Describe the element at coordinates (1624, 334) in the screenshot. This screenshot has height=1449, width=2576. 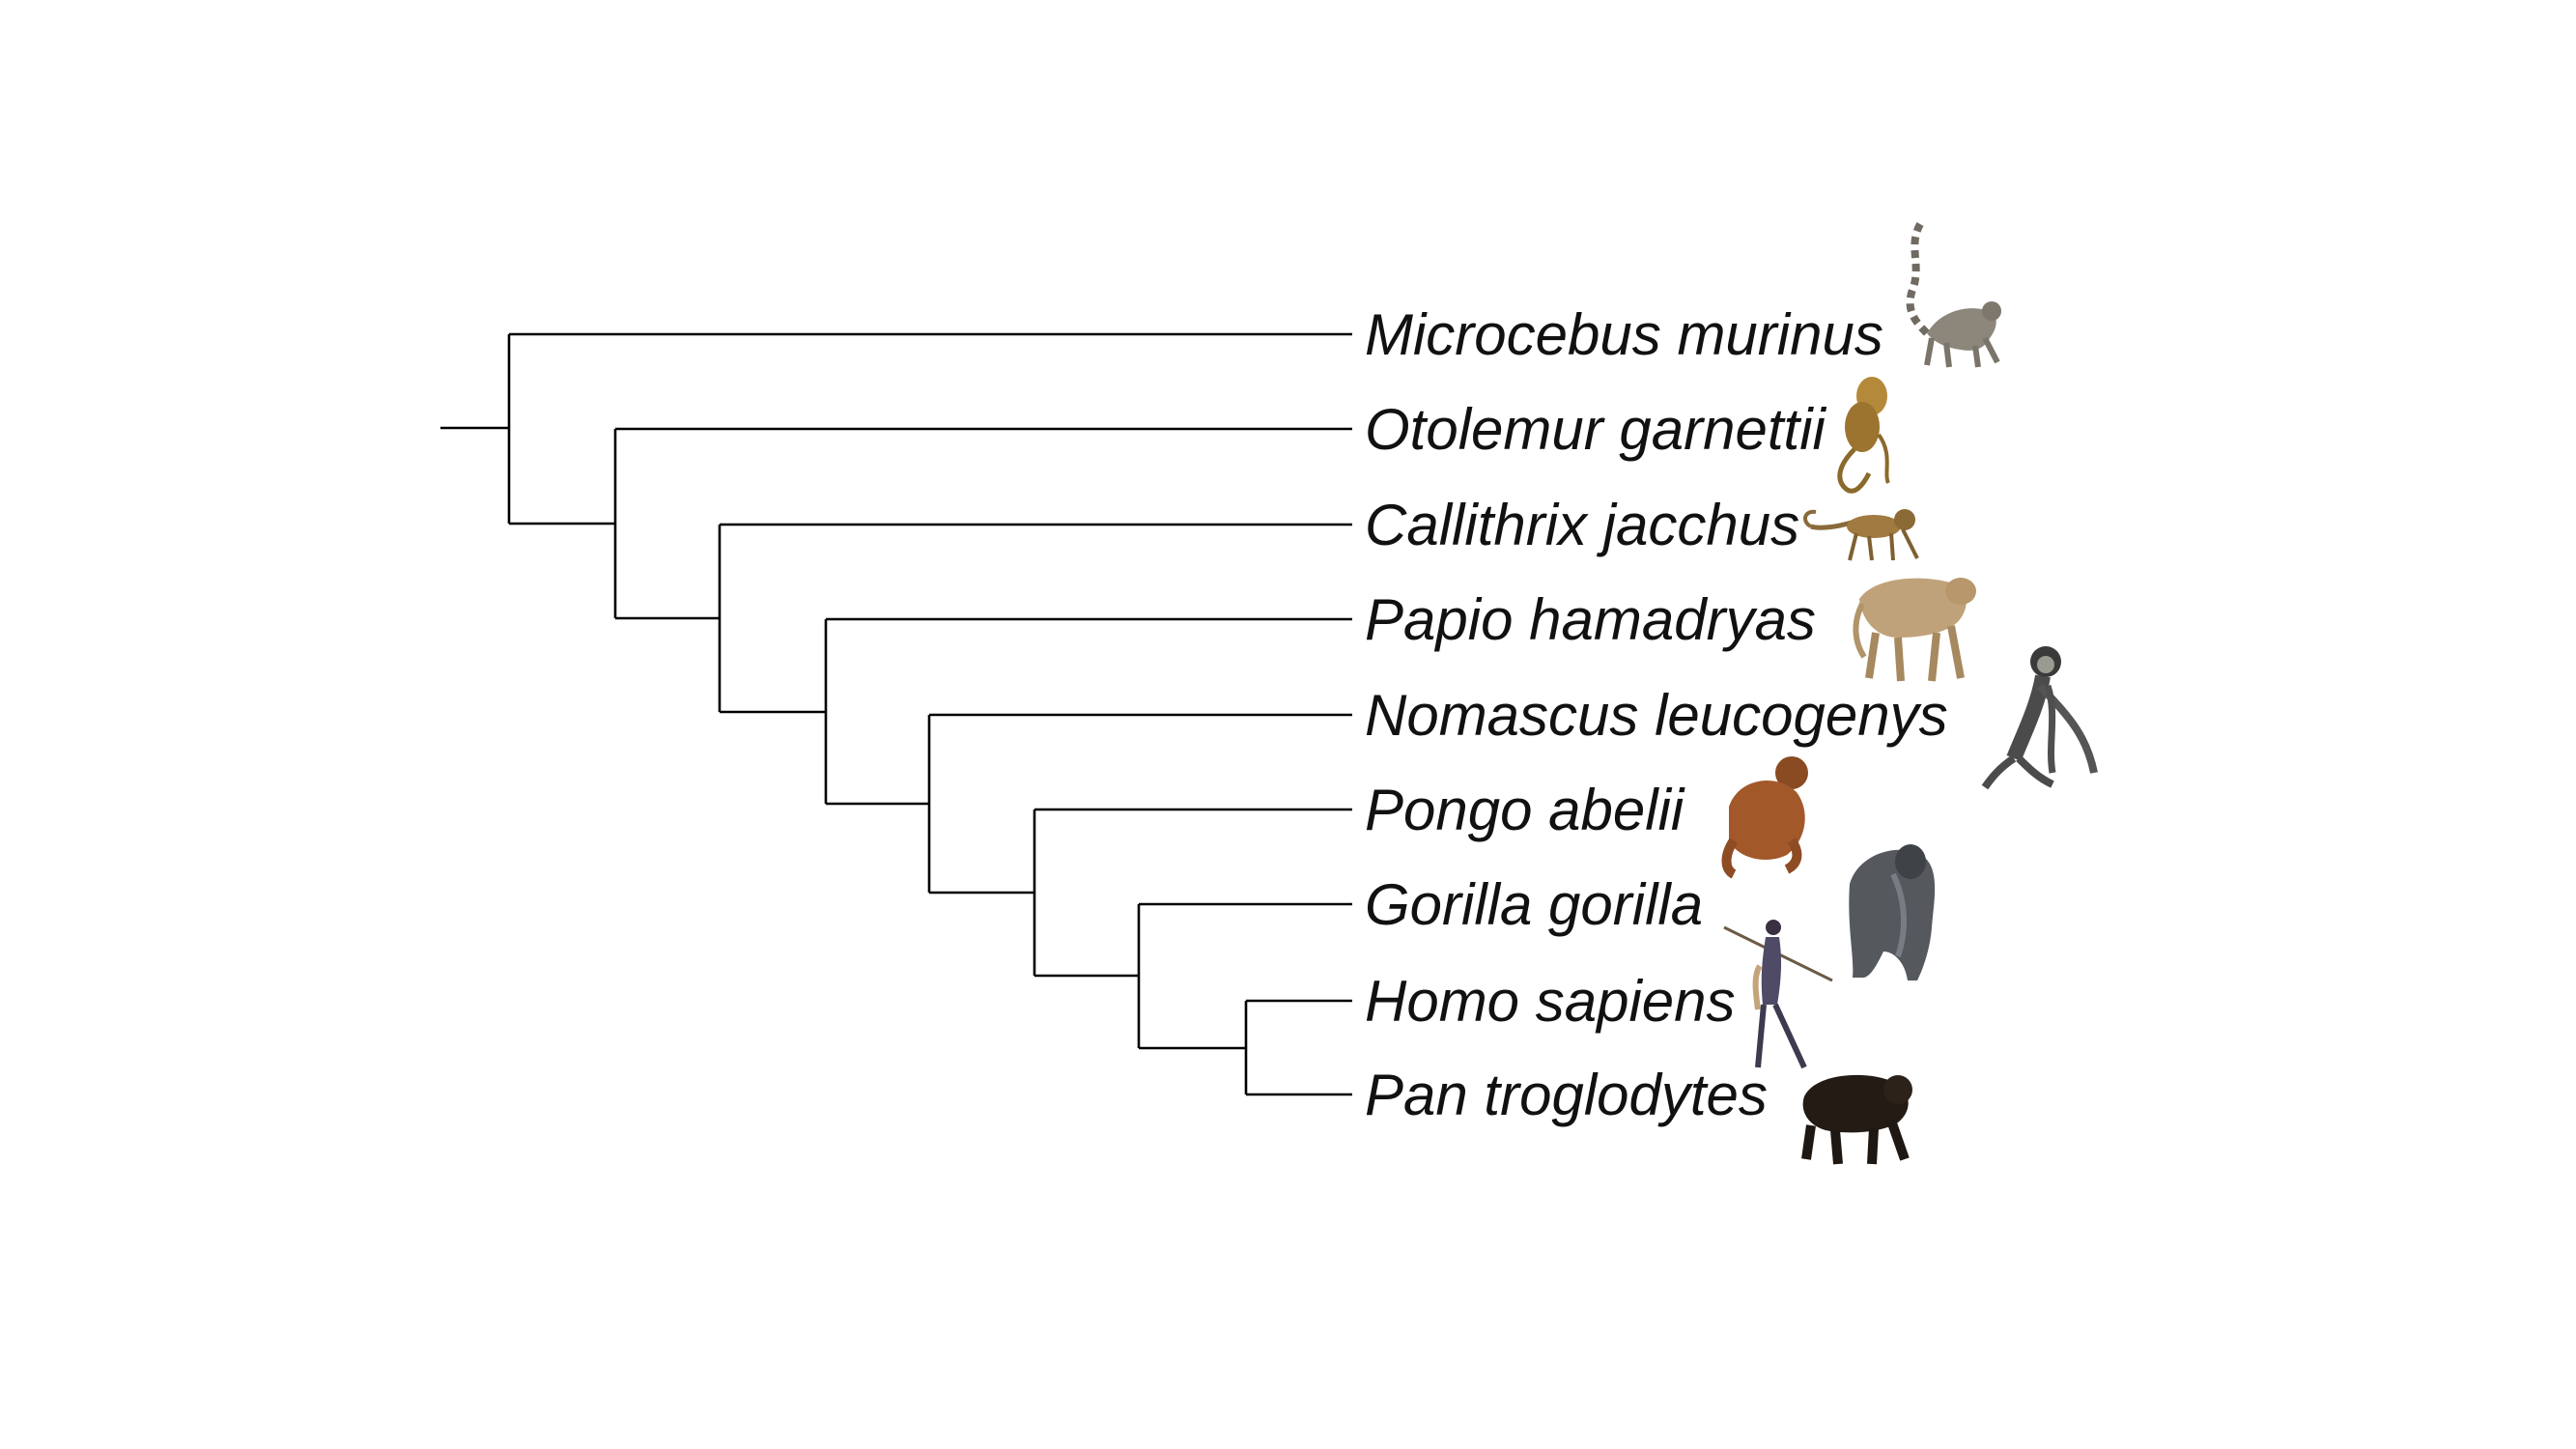
I see `tip-label-microcebus-murinus: Microcebus murinus` at that location.